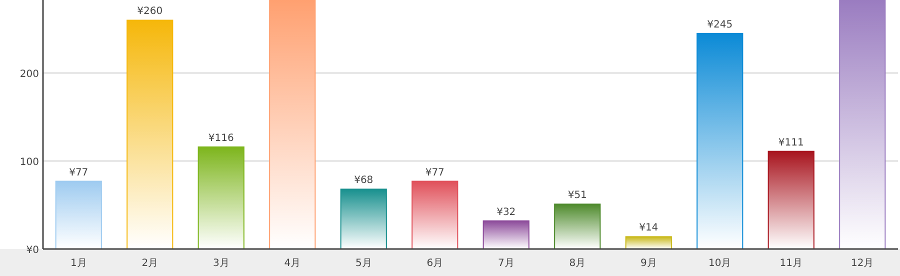  I want to click on x-tick-label: 1月, so click(78, 263).